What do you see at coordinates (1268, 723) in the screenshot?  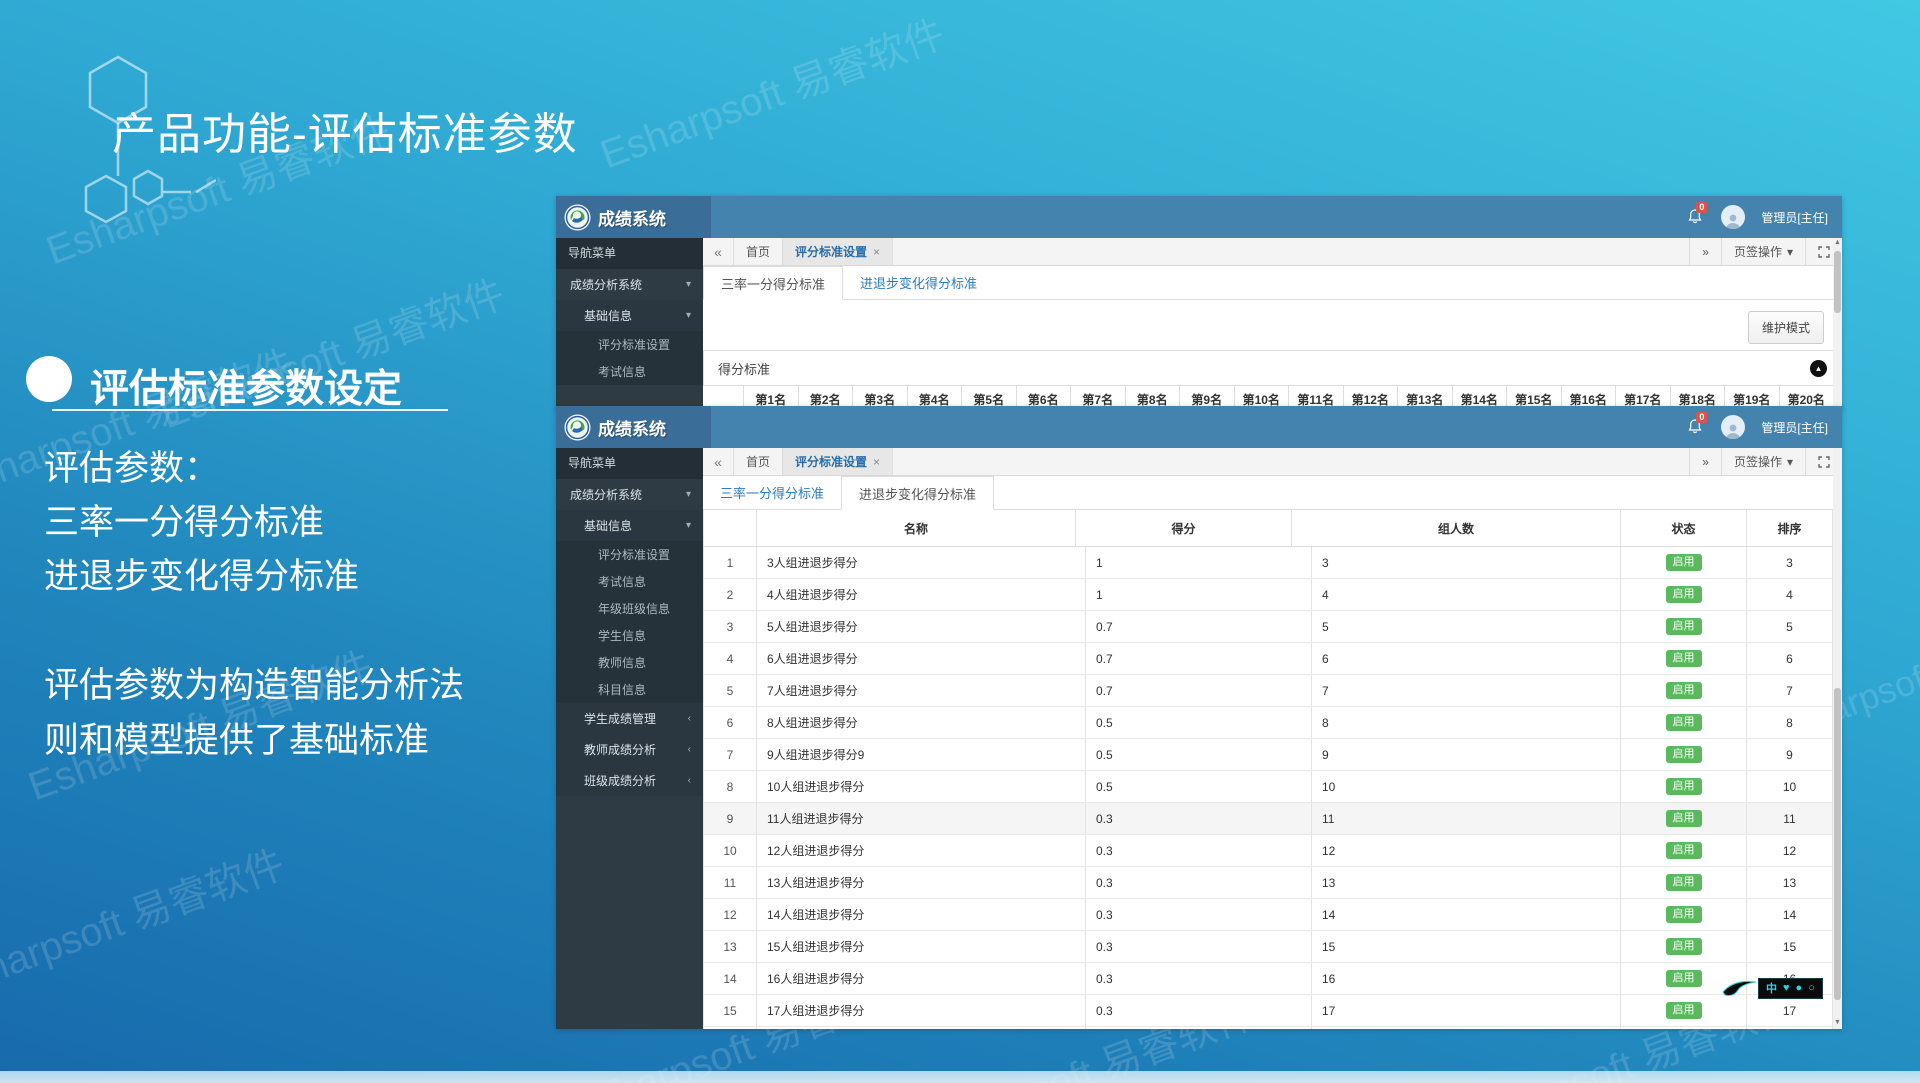 I see `table-row: 6 8人组进退步得分 0.5 8 启用 8` at bounding box center [1268, 723].